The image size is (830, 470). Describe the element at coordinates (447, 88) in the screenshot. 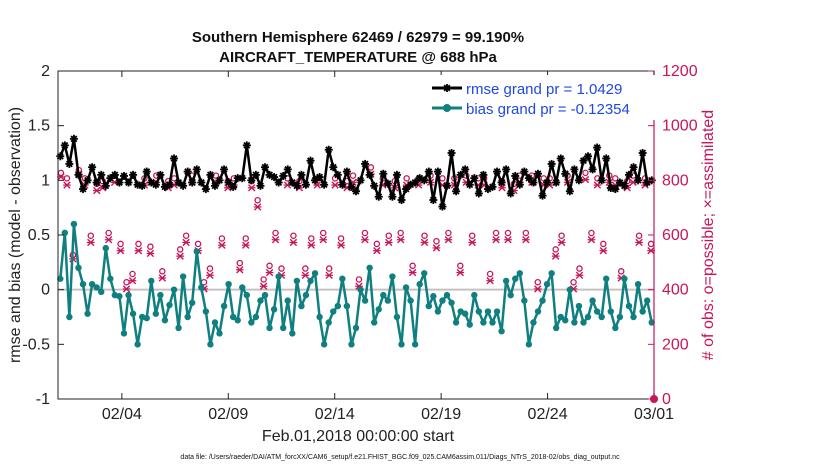

I see `legend-rmse-marker` at that location.